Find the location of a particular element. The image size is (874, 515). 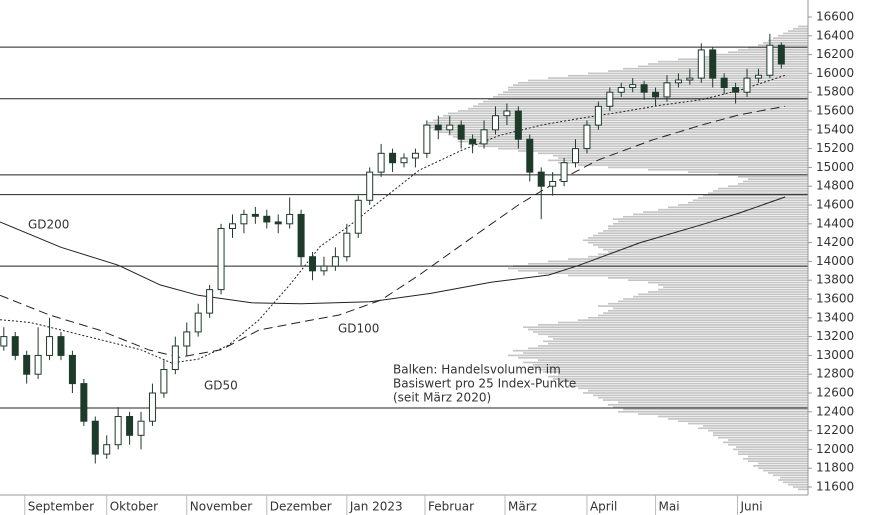

y-tick-label: 13000 is located at coordinates (835, 355).